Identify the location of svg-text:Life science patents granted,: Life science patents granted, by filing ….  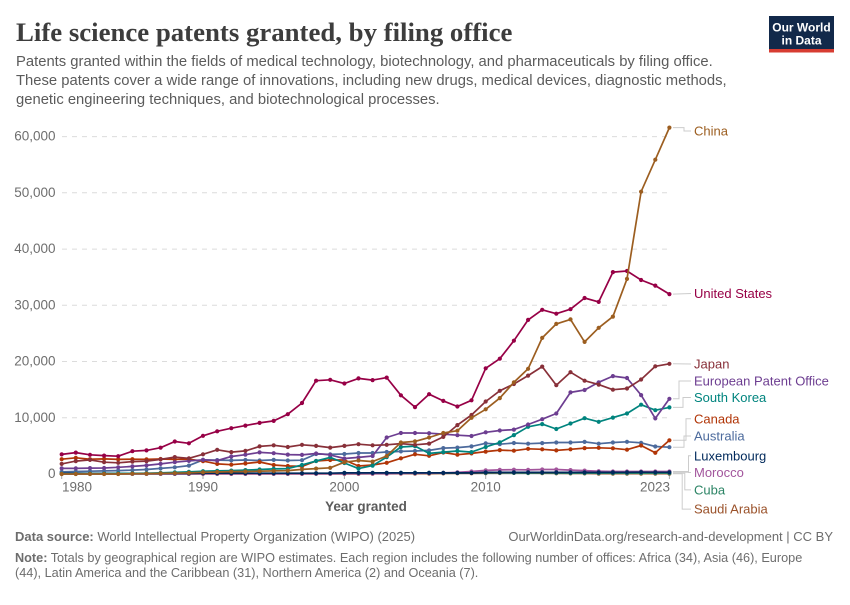
(264, 32).